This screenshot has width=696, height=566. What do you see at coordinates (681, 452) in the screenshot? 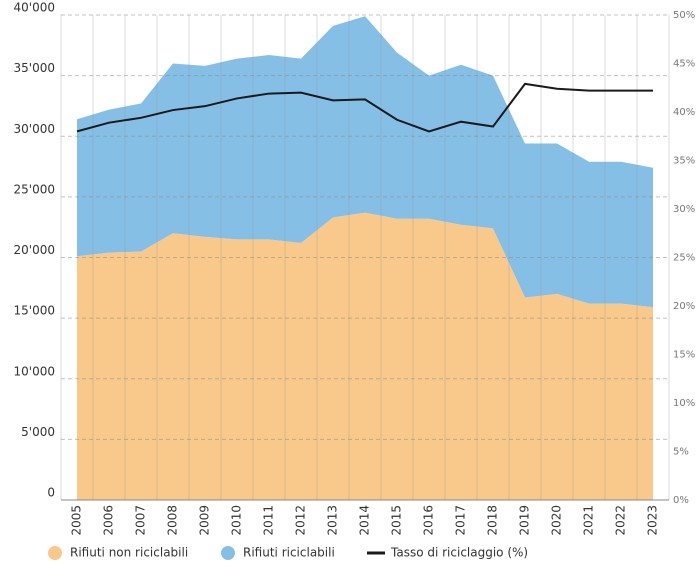
I see `y2-tick-label: 5%` at bounding box center [681, 452].